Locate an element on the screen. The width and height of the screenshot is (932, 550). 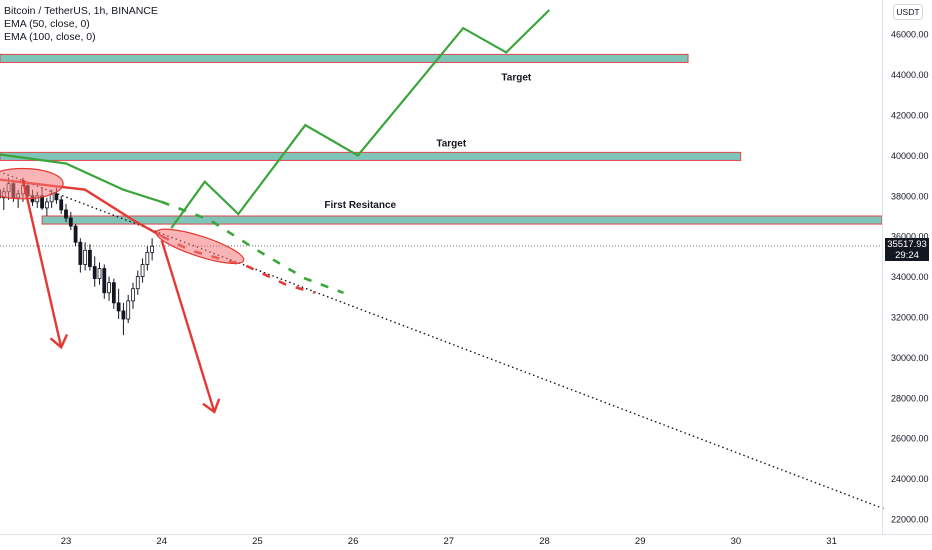
y-tick-label: 34000.00 is located at coordinates (910, 277).